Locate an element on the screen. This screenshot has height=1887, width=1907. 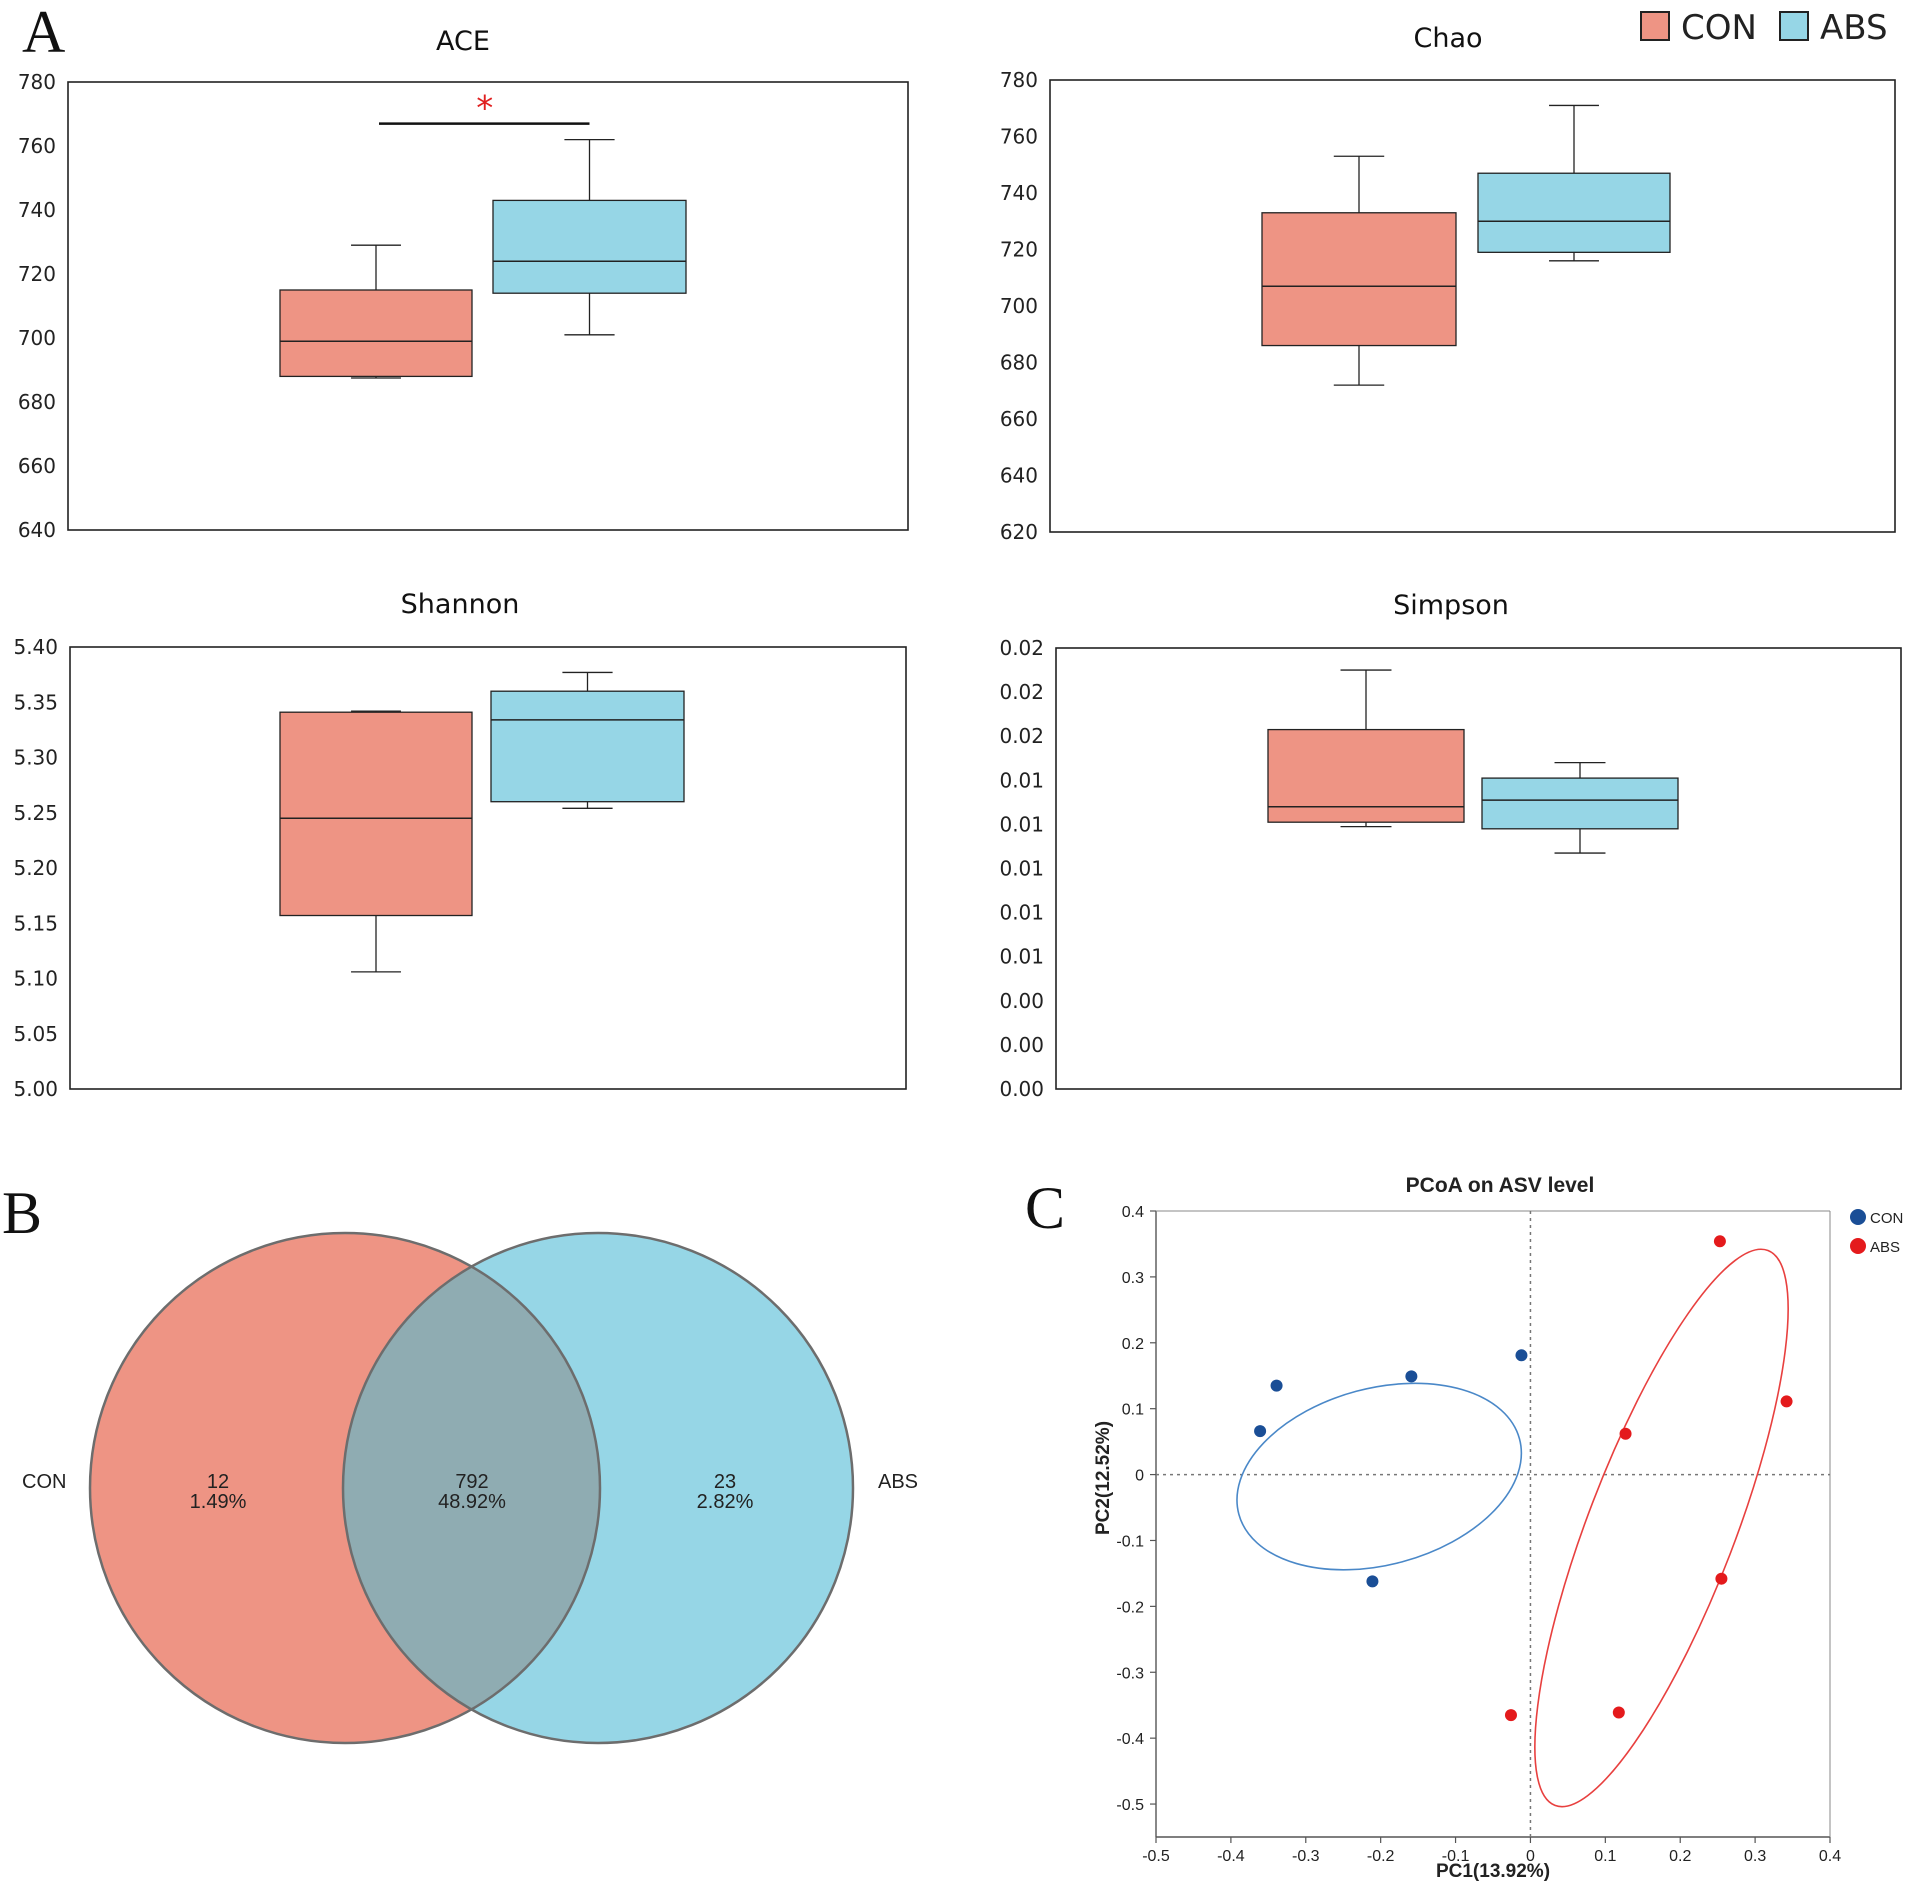
simpson-con-box is located at coordinates (1366, 775).